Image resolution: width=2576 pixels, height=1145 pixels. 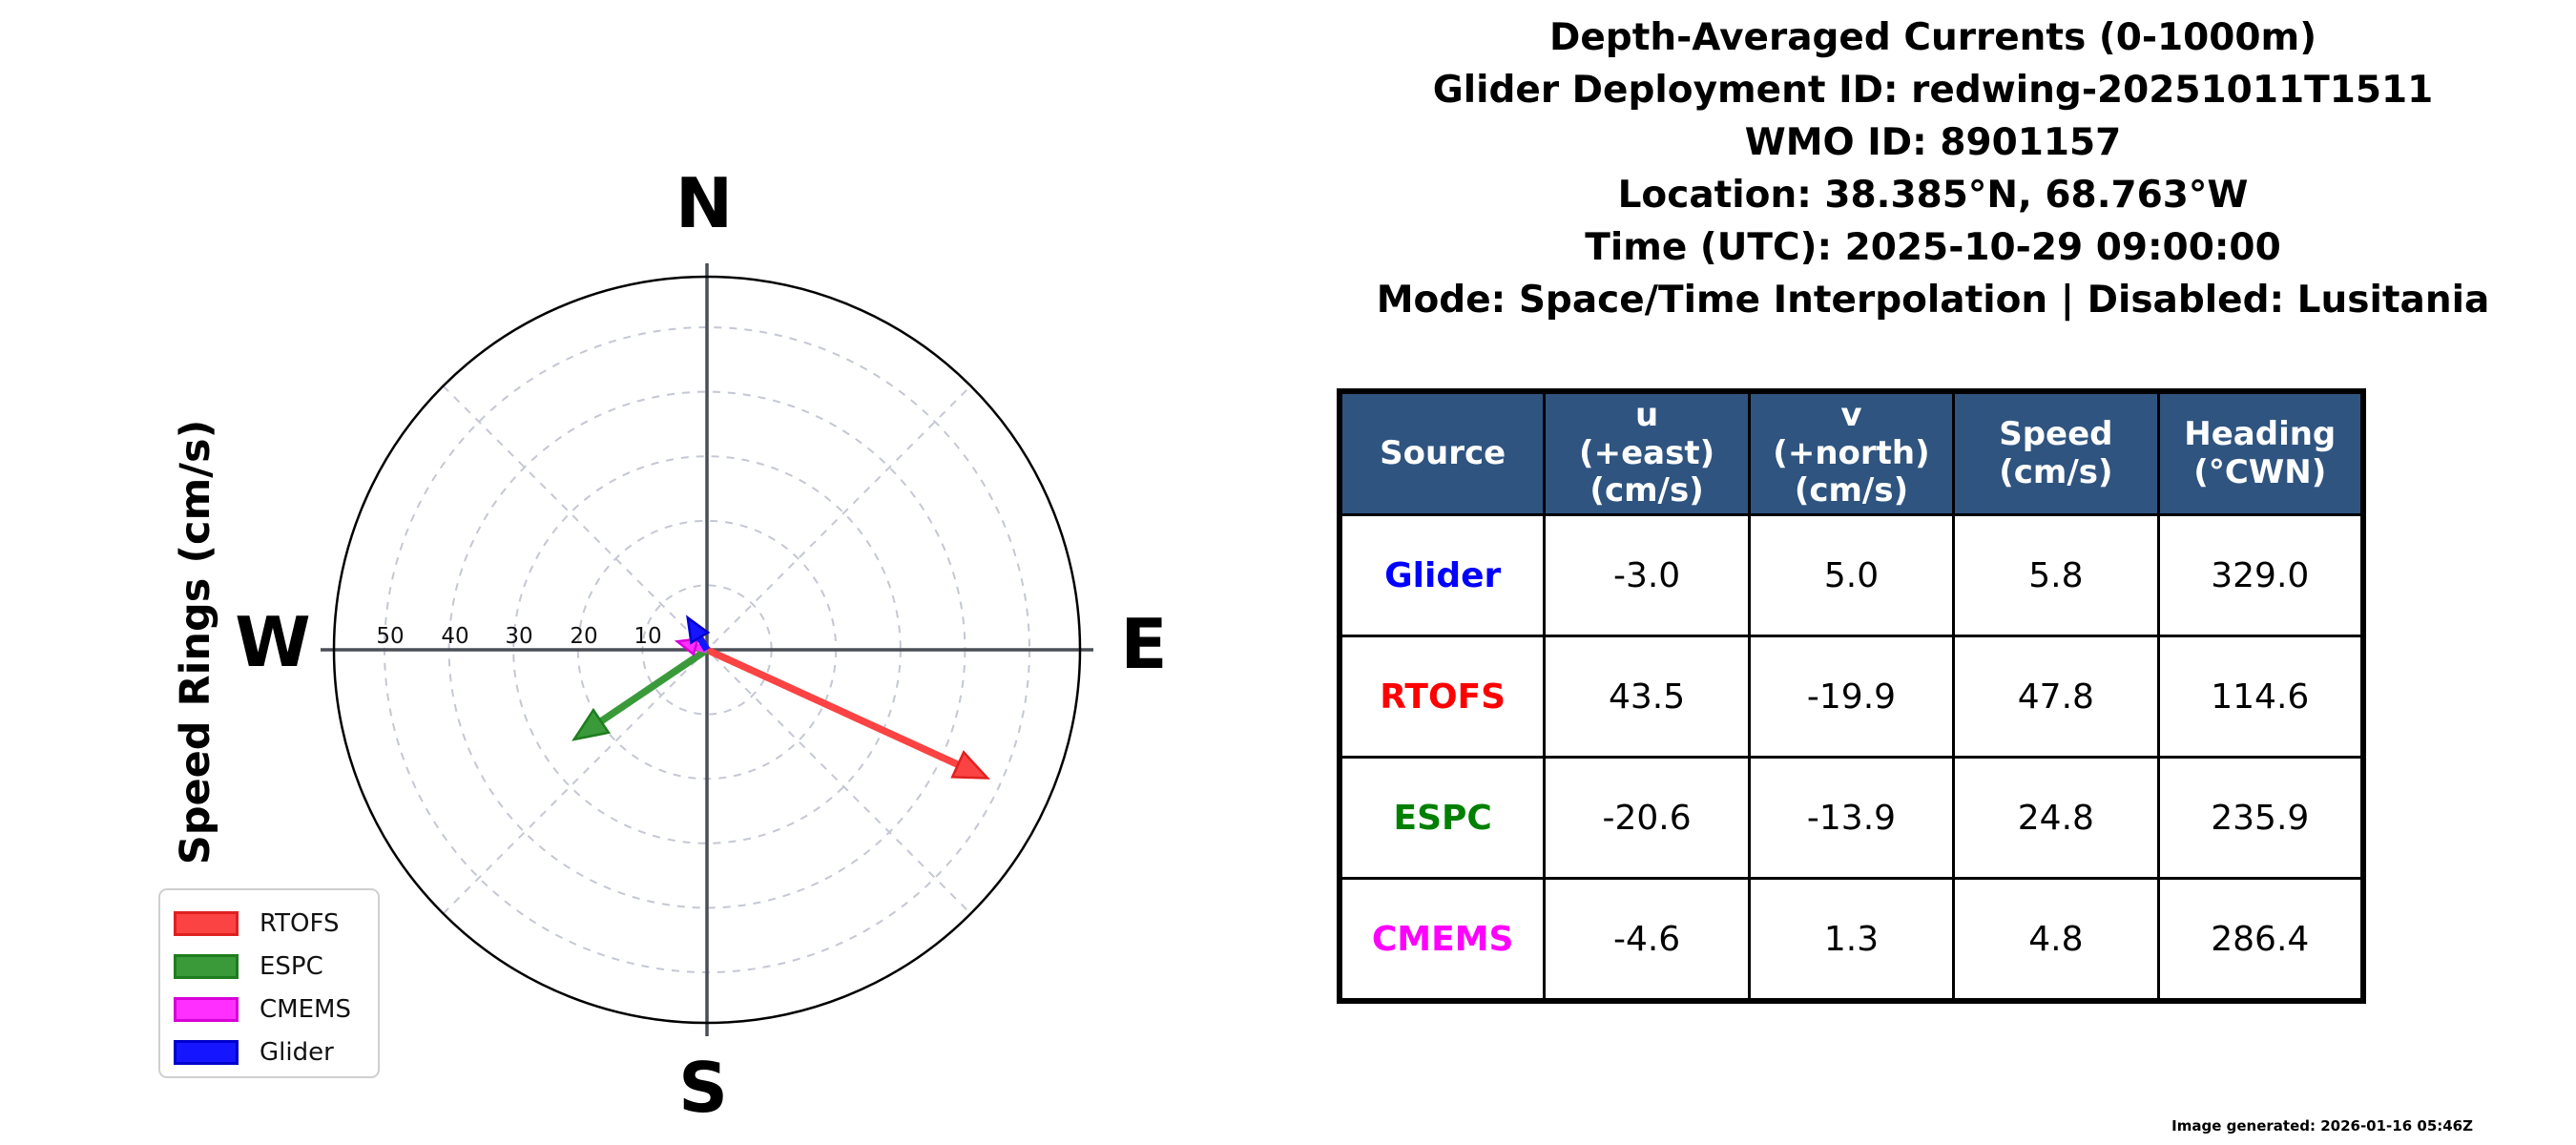 What do you see at coordinates (297, 1052) in the screenshot?
I see `legend-label: Glider` at bounding box center [297, 1052].